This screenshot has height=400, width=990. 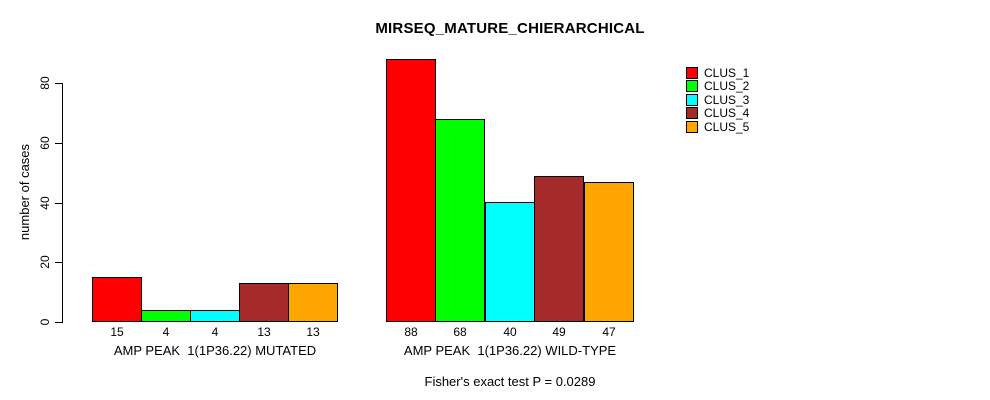 What do you see at coordinates (727, 73) in the screenshot?
I see `legend-label: CLUS_1` at bounding box center [727, 73].